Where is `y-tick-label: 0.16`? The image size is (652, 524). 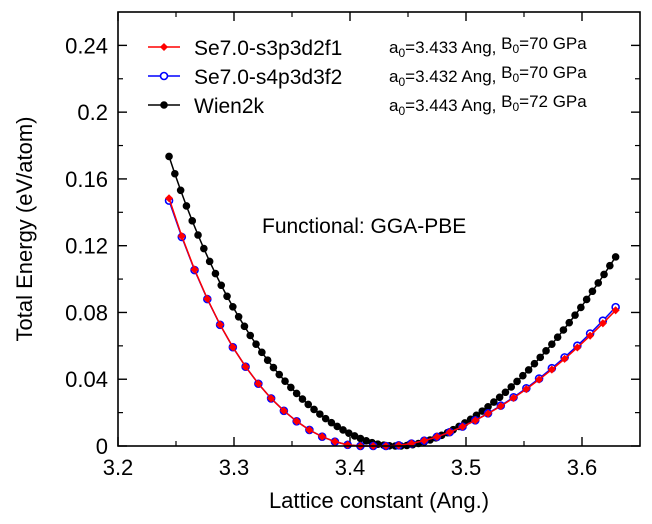 y-tick-label: 0.16 is located at coordinates (86, 179).